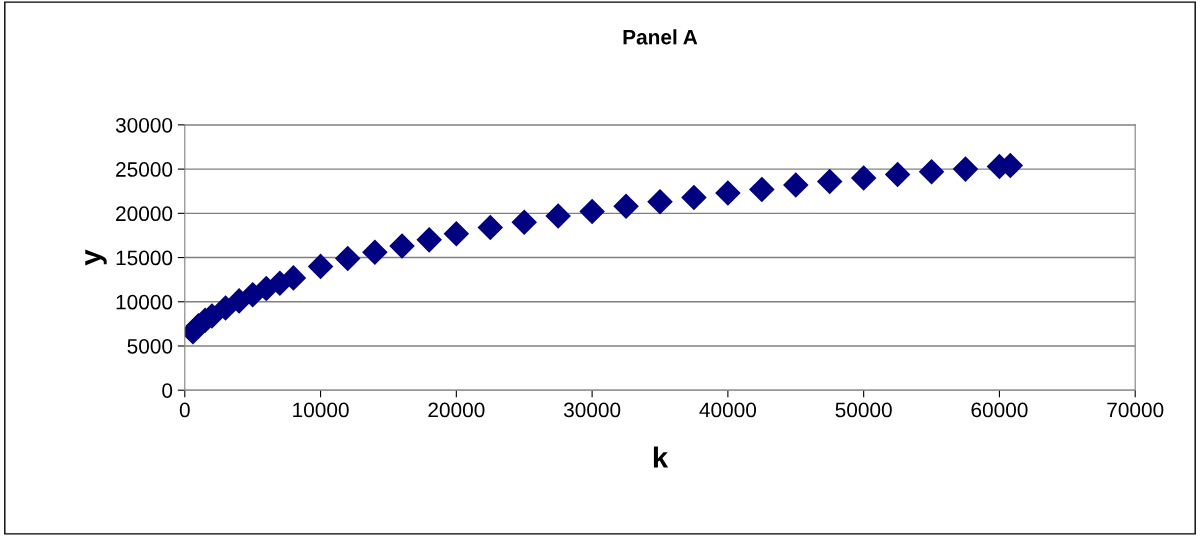  Describe the element at coordinates (321, 410) in the screenshot. I see `x-tick-label: 10000` at that location.